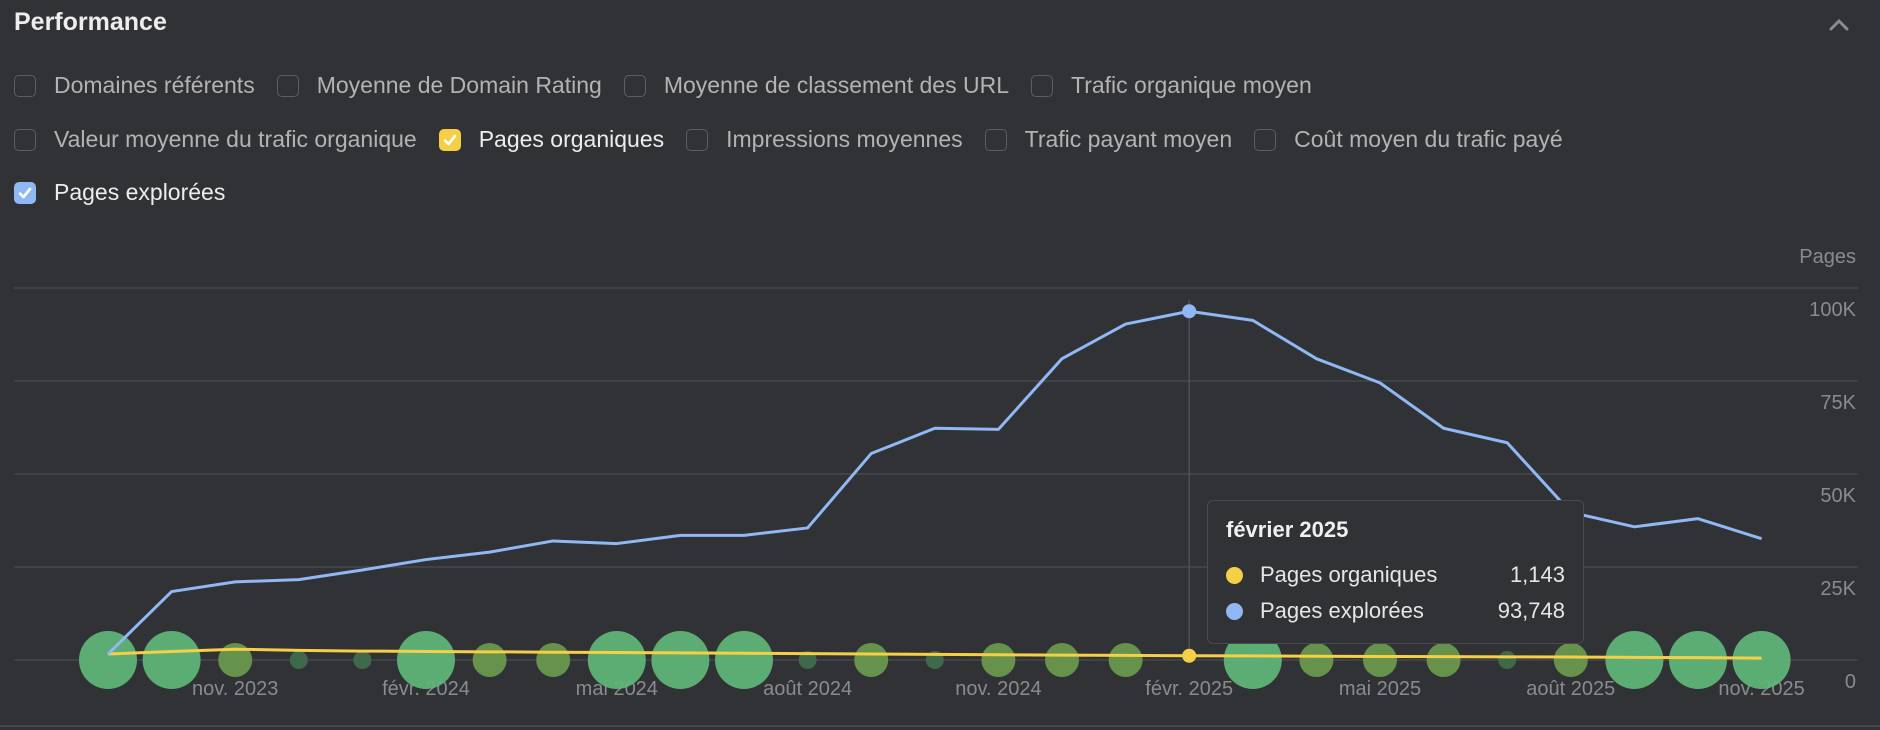 The image size is (1880, 730). I want to click on x-tick-label: nov. 2024, so click(998, 689).